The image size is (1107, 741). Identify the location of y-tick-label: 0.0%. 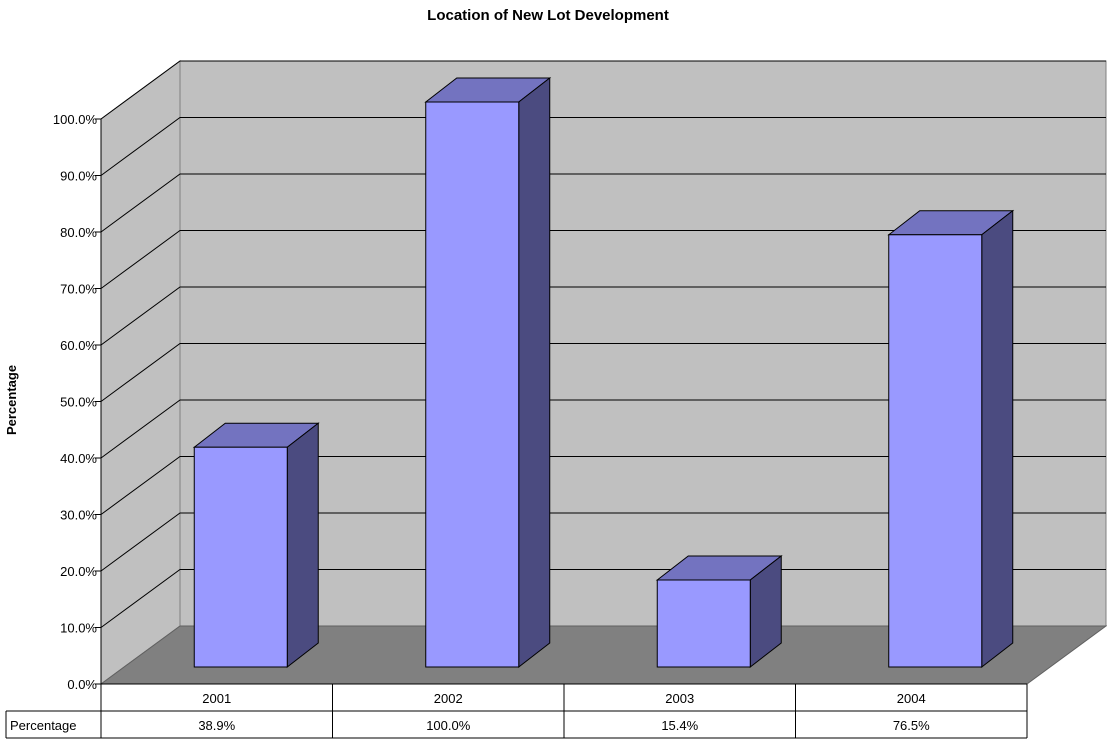
(82, 684).